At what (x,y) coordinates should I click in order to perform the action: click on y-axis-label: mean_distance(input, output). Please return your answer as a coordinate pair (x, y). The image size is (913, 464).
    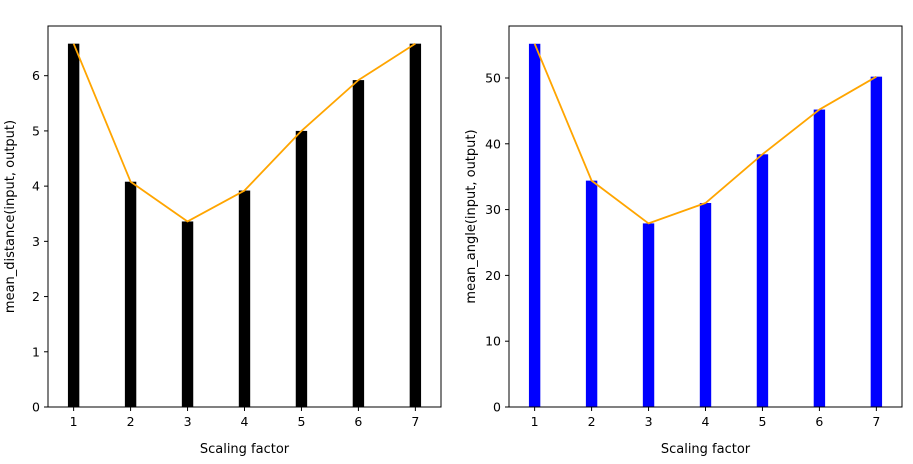
    Looking at the image, I should click on (10, 216).